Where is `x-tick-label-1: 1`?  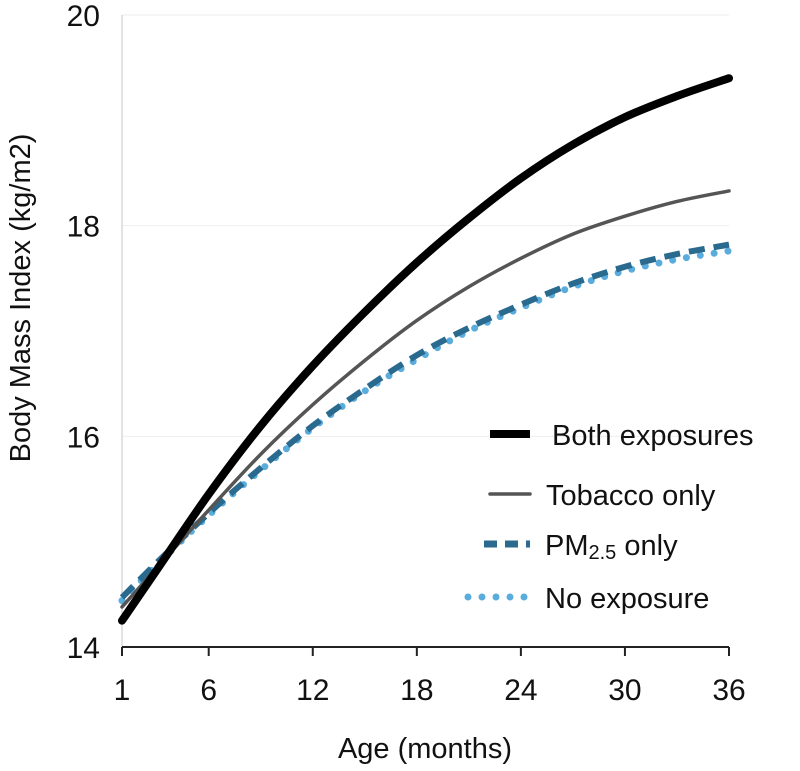 x-tick-label-1: 1 is located at coordinates (122, 690).